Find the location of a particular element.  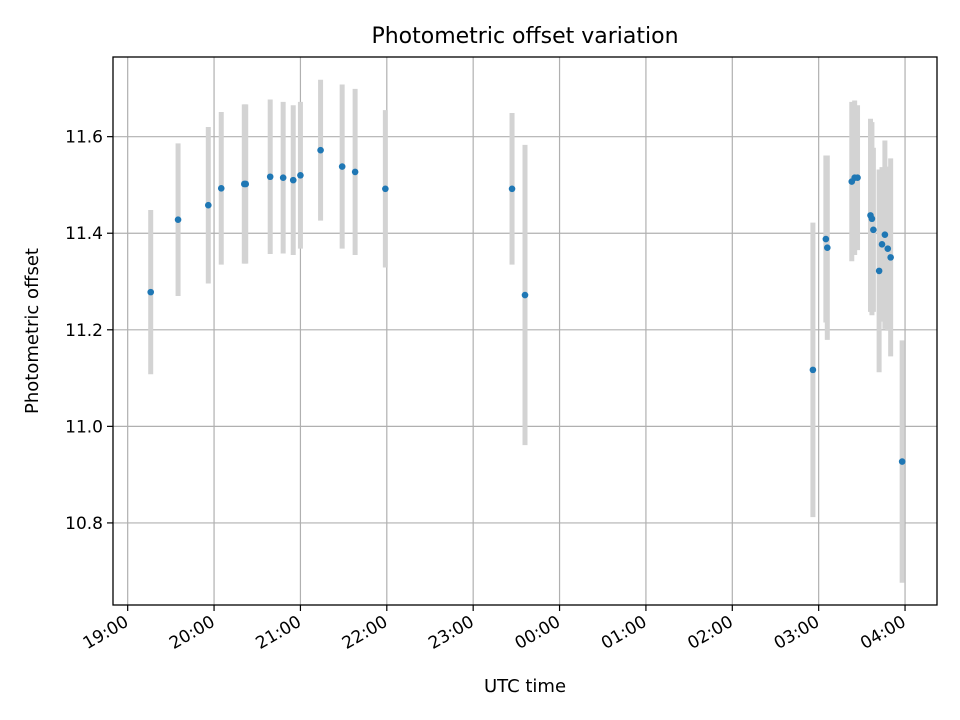

x-tick-label: 02:00 is located at coordinates (710, 633).